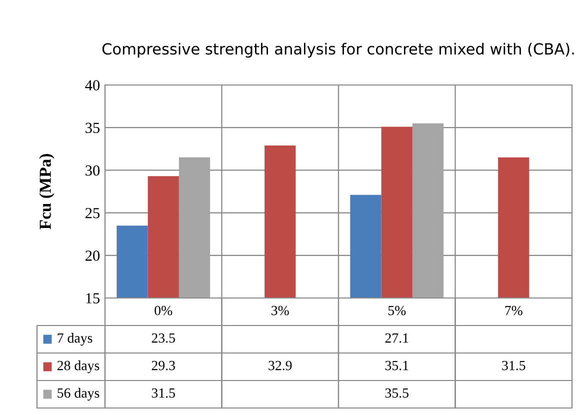  Describe the element at coordinates (396, 393) in the screenshot. I see `data-label: 35.5` at that location.